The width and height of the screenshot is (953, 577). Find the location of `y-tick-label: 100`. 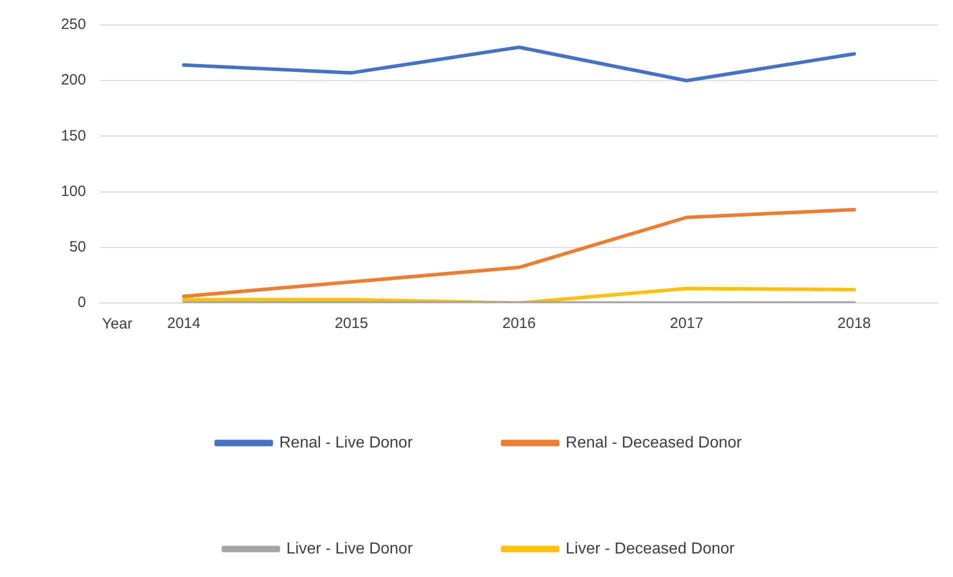

y-tick-label: 100 is located at coordinates (73, 191).